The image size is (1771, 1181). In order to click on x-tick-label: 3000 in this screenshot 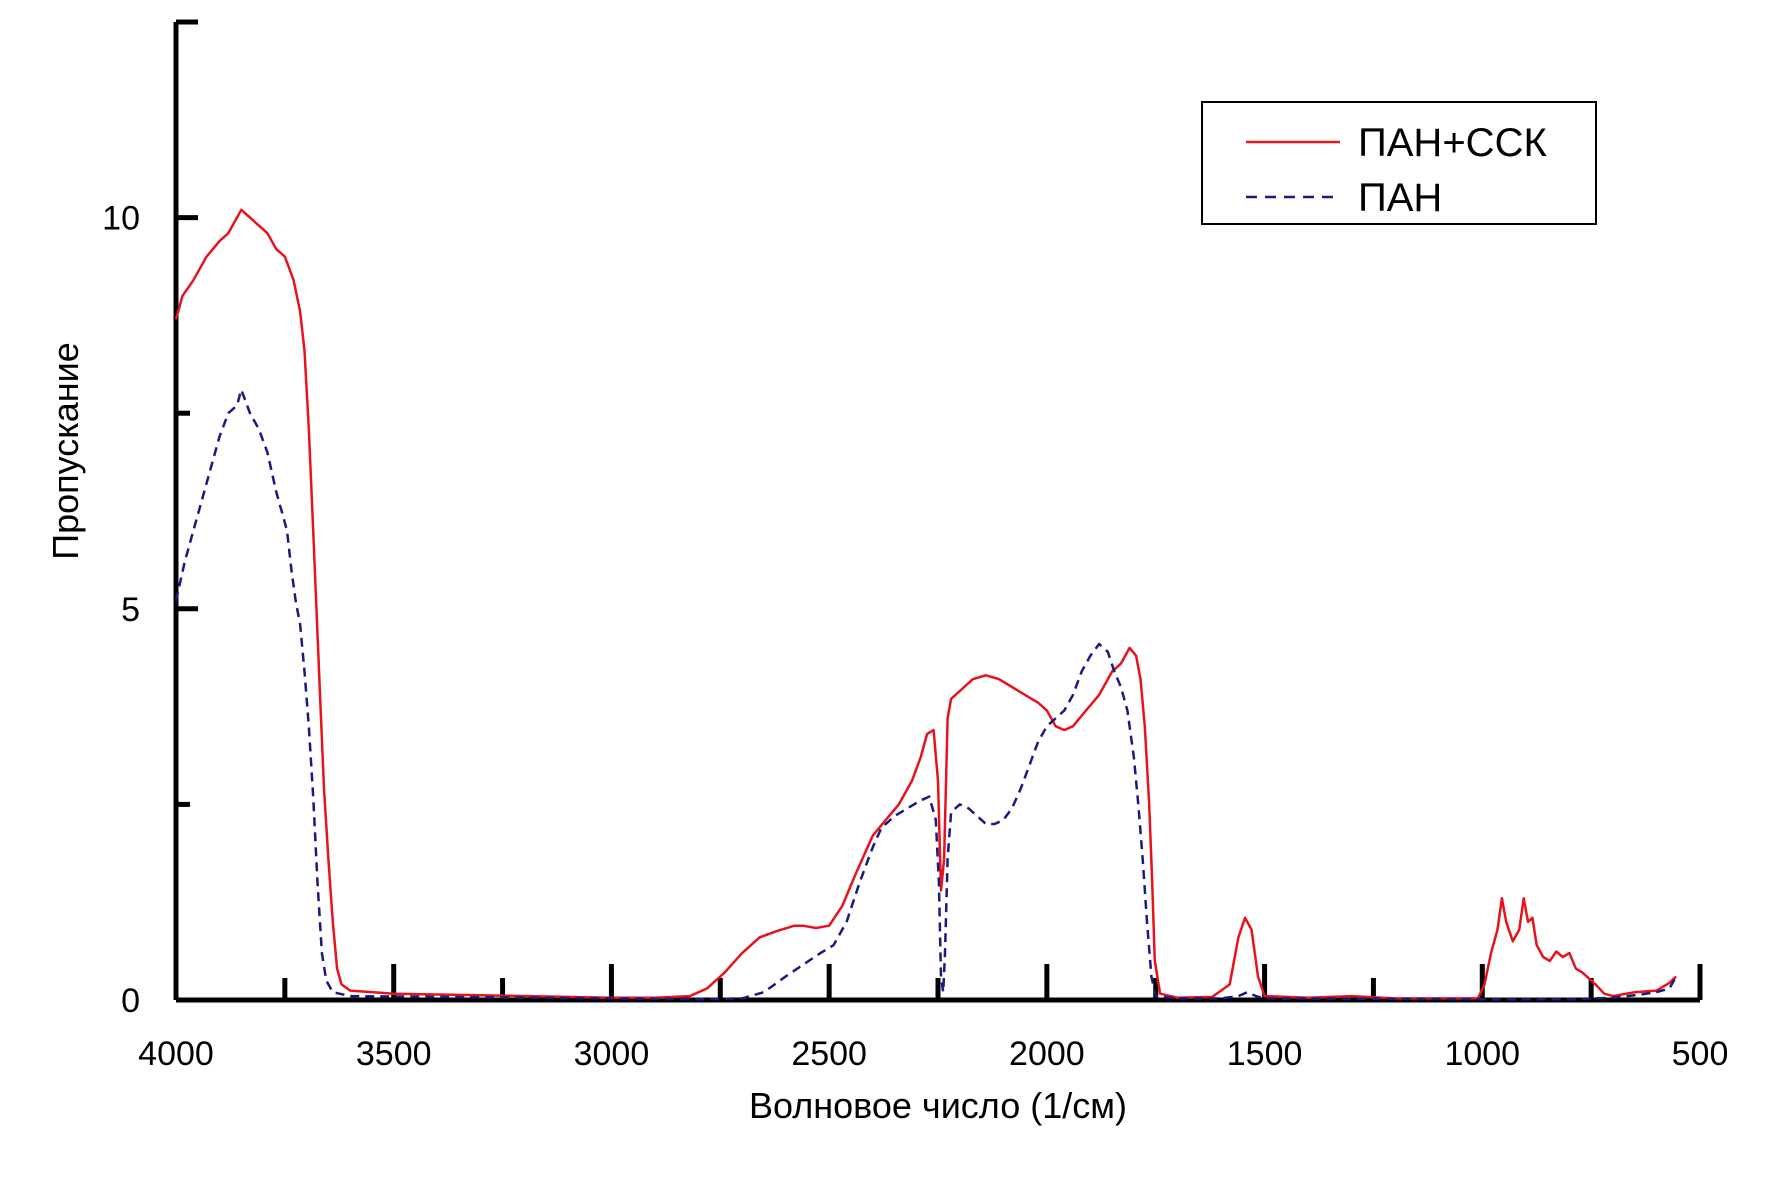, I will do `click(612, 1054)`.